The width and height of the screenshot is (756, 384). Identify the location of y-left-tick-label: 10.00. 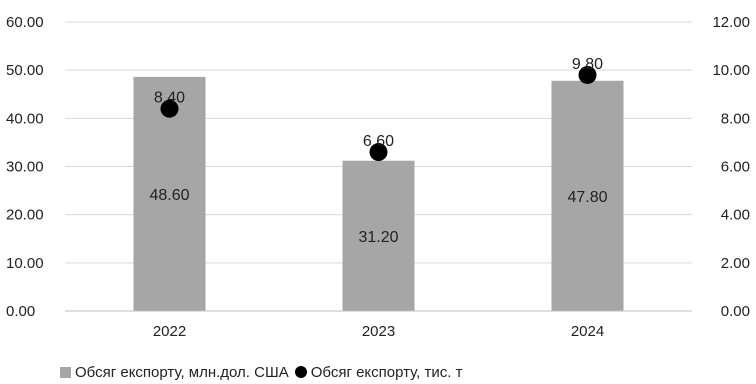
(25, 263).